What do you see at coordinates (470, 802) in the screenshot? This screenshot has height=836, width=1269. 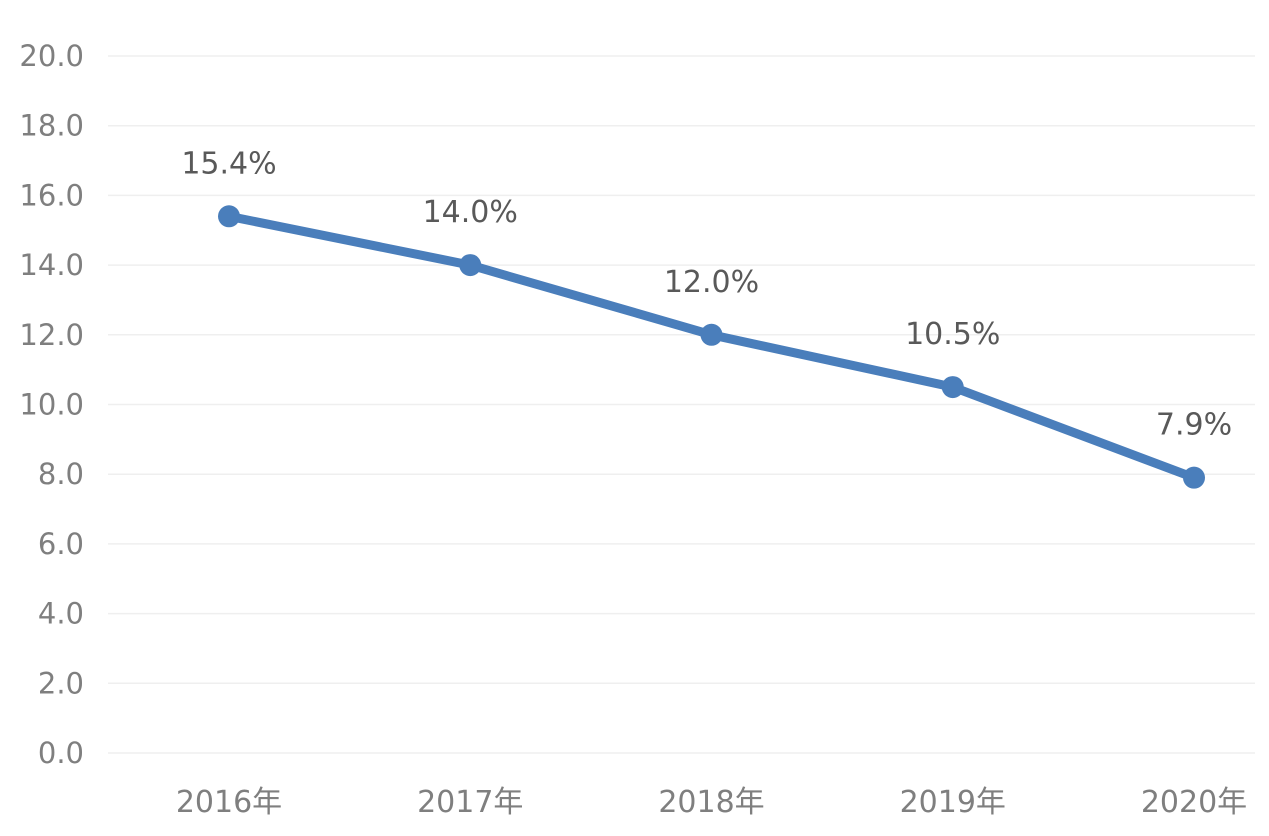 I see `x-tick-label: 2017年` at bounding box center [470, 802].